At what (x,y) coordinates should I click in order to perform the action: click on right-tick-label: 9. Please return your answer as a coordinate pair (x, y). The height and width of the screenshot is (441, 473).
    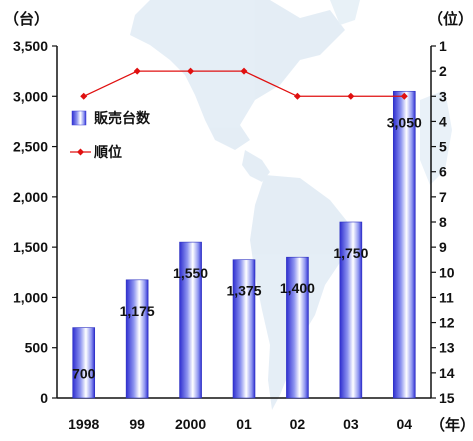
    Looking at the image, I should click on (443, 247).